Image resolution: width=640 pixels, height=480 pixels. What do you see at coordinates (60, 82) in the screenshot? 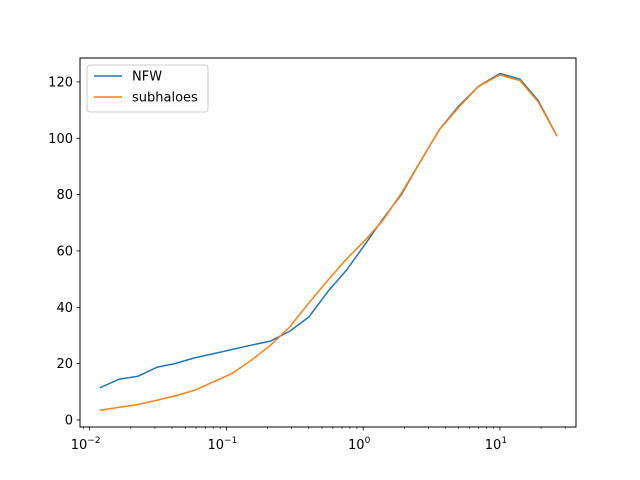
I see `y-tick-label: 120` at bounding box center [60, 82].